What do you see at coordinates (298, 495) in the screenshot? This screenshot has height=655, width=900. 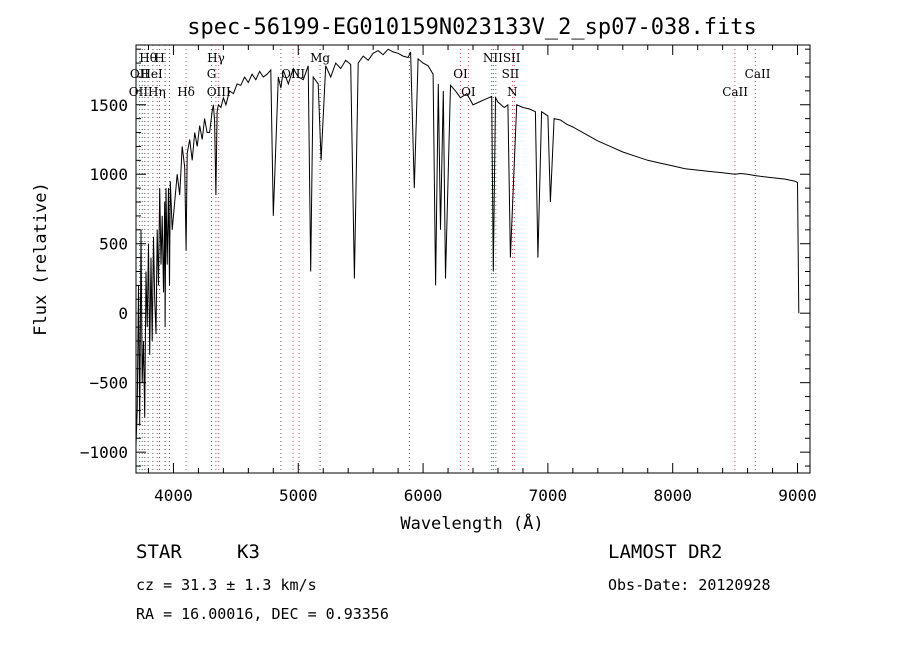 I see `x-tick-label: 5000` at bounding box center [298, 495].